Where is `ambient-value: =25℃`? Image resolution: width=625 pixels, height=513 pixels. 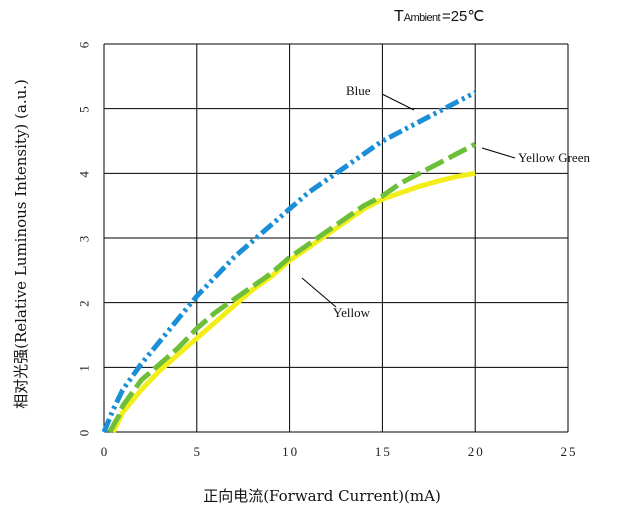
ambient-value: =25℃ is located at coordinates (463, 16).